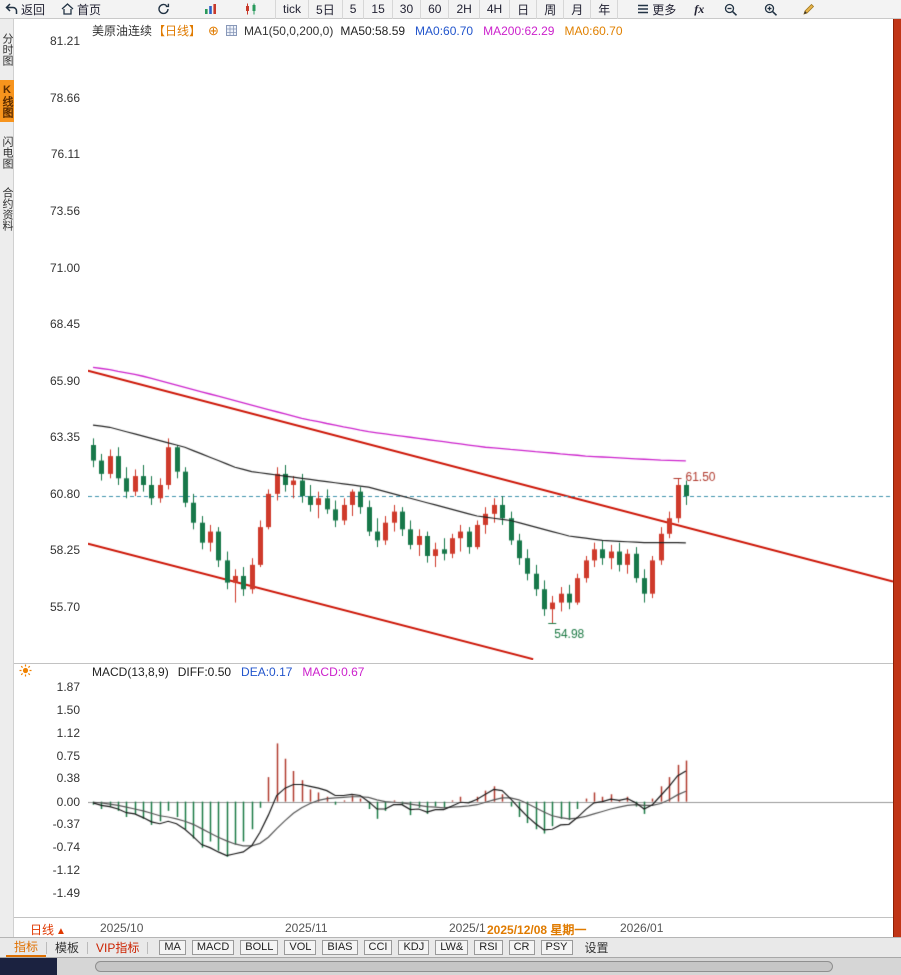 The height and width of the screenshot is (975, 901). Describe the element at coordinates (177, 31) in the screenshot. I see `period-label: 【日线】` at that location.